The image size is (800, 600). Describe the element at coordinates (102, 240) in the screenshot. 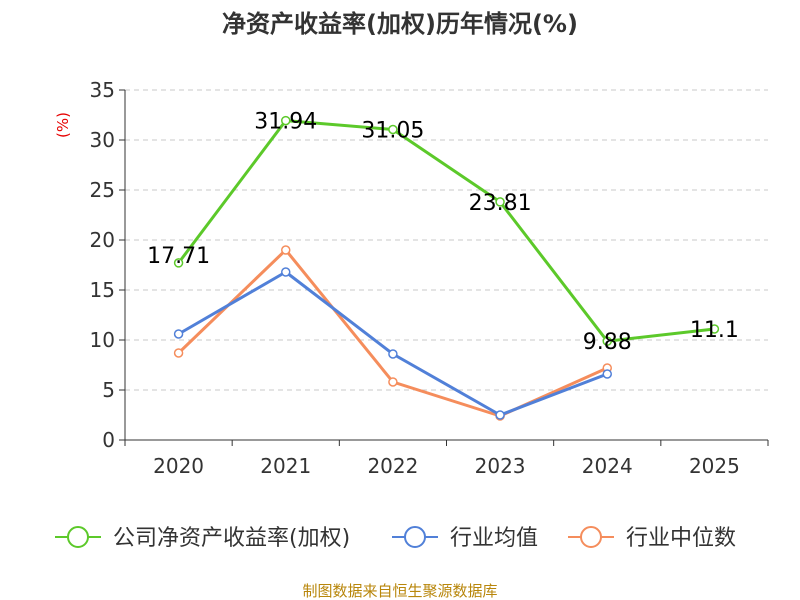

I see `y-tick-label: 20` at that location.